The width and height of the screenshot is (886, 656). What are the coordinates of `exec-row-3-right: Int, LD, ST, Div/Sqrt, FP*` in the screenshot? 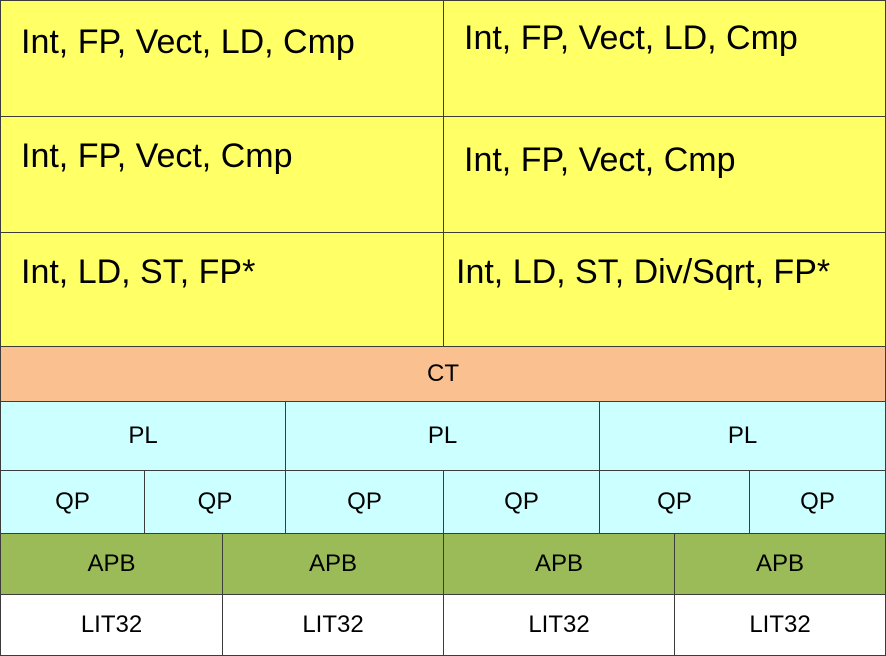 It's located at (664, 289).